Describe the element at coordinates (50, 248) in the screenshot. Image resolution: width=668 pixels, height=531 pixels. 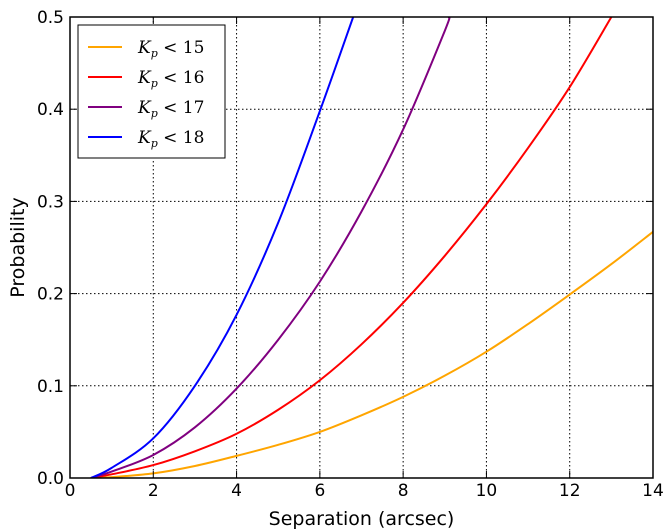
I see `y-tick-labels: 0.0 0.1 0.2 0.3 0.4 0.5` at that location.